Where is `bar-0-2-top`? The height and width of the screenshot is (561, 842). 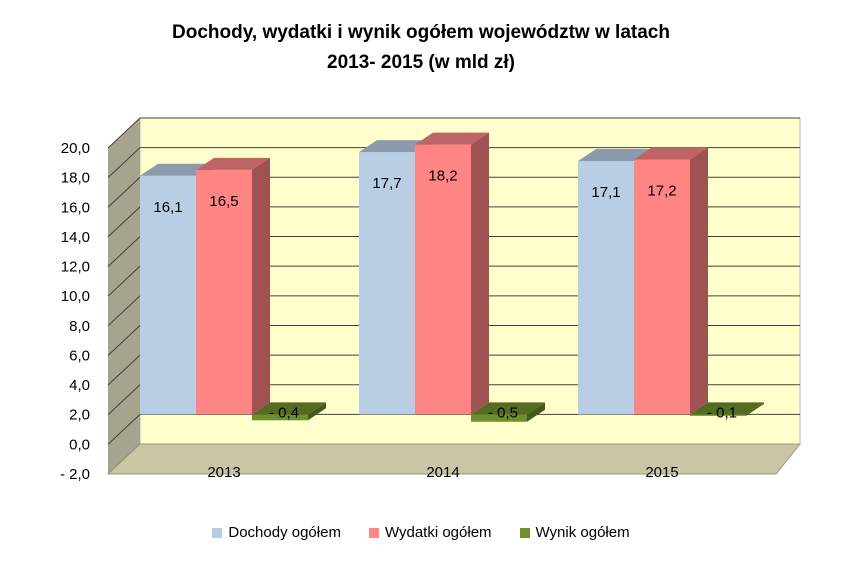
bar-0-2-top is located at coordinates (615, 154).